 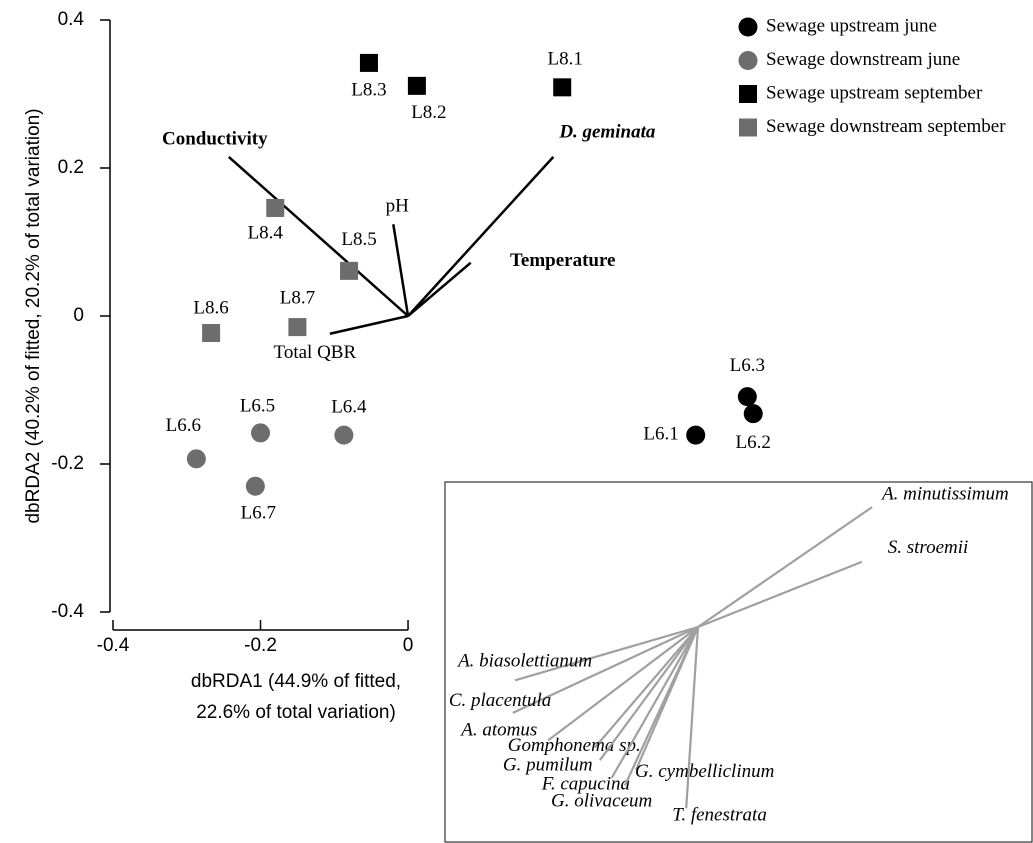 I want to click on point-label: L8.2, so click(x=428, y=112).